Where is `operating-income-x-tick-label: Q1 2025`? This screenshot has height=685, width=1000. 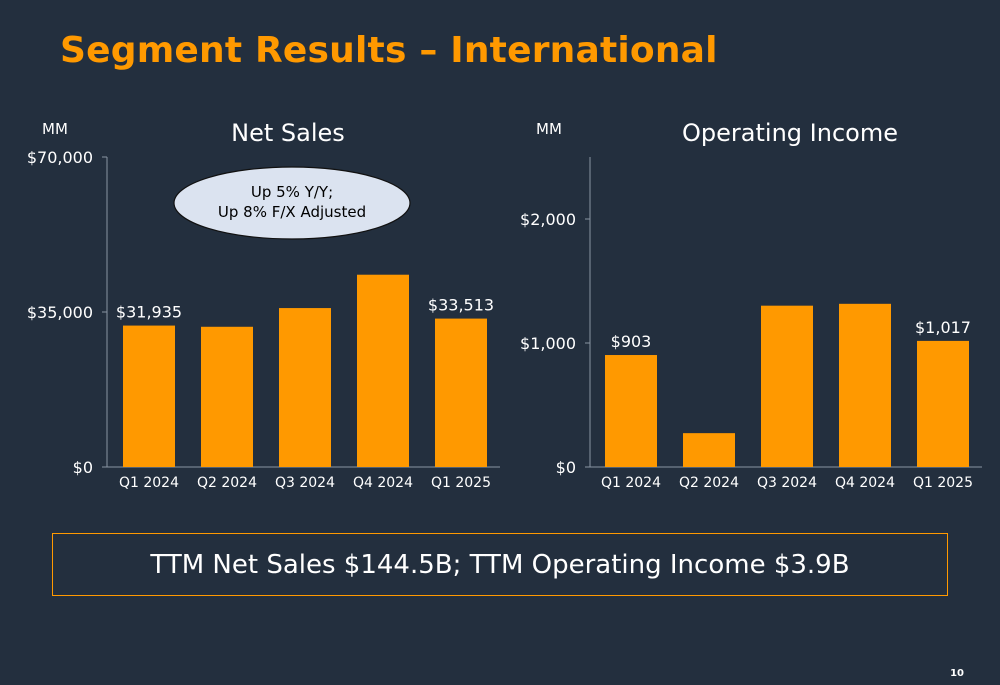 operating-income-x-tick-label: Q1 2025 is located at coordinates (943, 483).